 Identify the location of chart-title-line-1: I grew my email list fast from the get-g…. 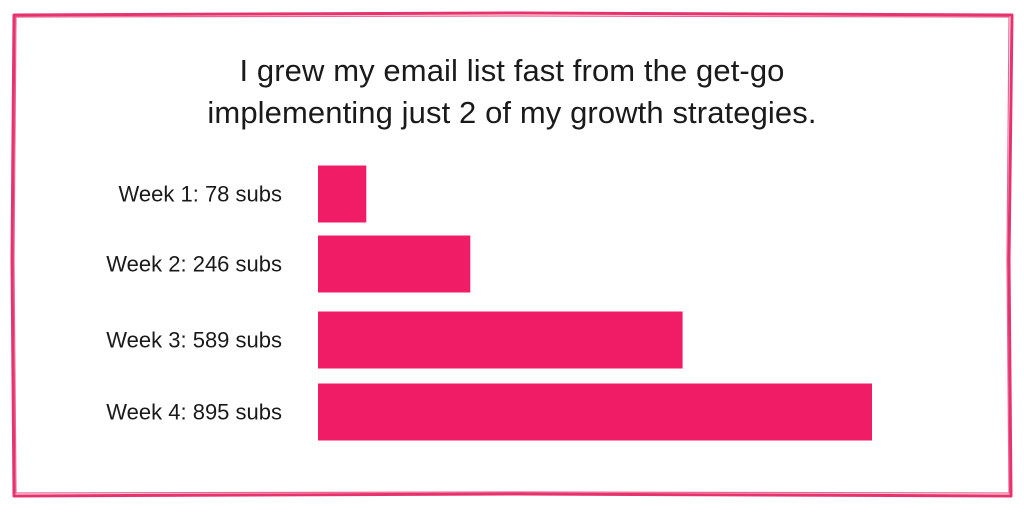
(512, 70).